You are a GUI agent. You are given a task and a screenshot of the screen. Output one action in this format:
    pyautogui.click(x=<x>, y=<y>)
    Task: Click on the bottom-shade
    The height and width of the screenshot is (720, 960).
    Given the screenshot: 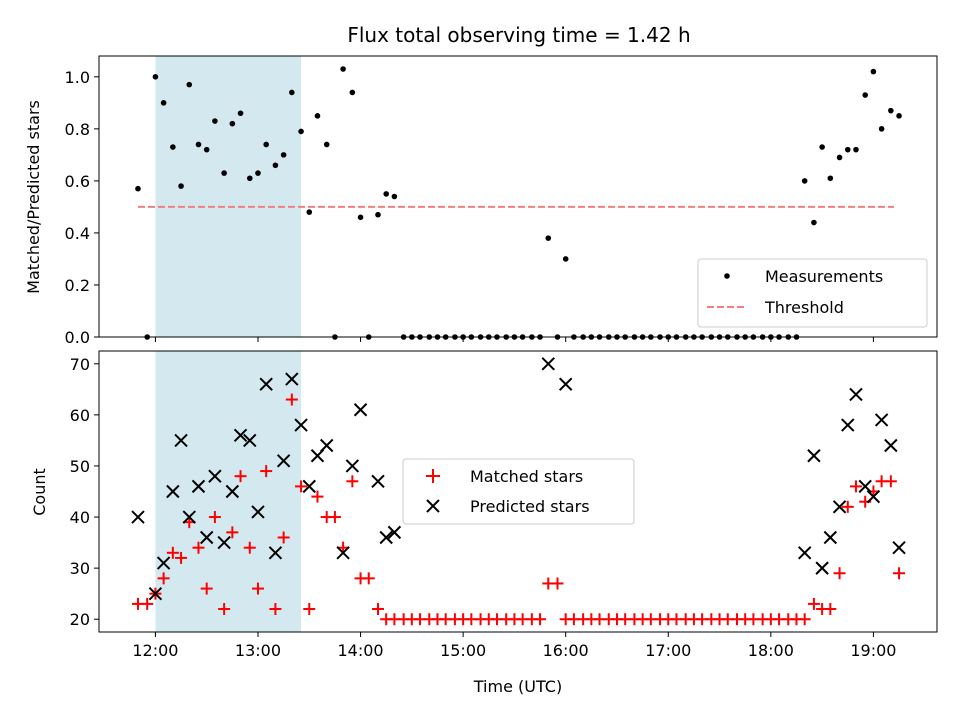 What is the action you would take?
    pyautogui.click(x=228, y=491)
    